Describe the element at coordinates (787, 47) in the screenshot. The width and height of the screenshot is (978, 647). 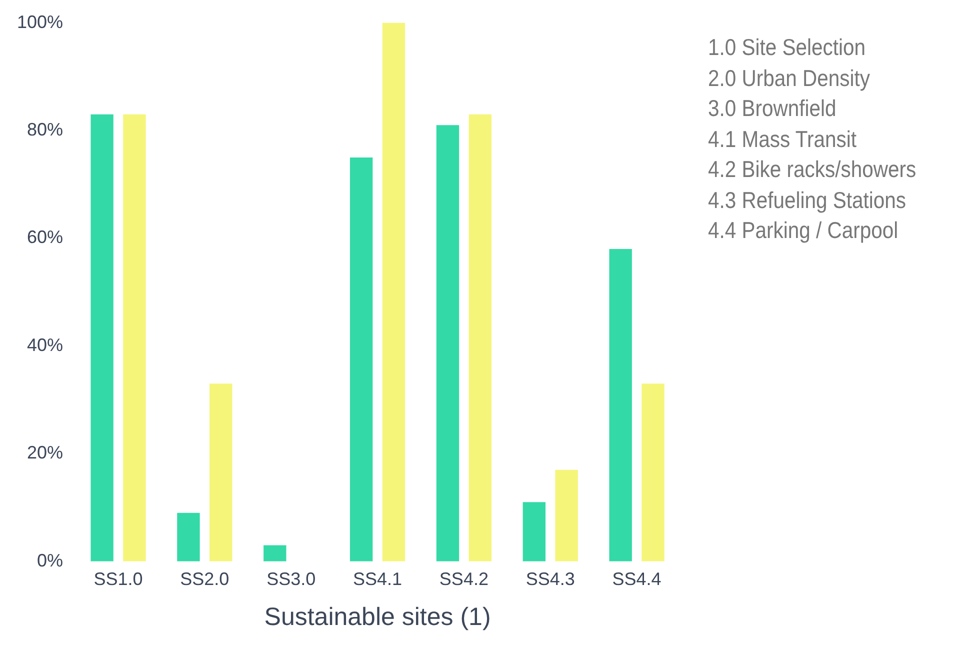
I see `text: 1.0 Site Selection` at that location.